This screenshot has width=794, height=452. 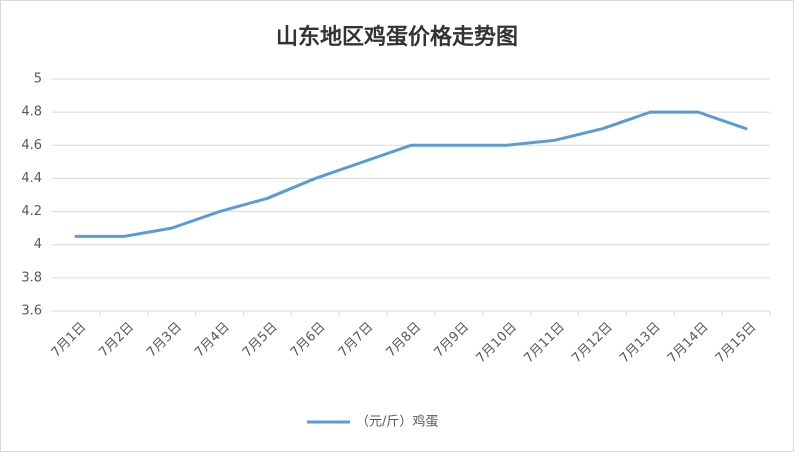 I want to click on y-tick-label: 4.4, so click(x=31, y=178).